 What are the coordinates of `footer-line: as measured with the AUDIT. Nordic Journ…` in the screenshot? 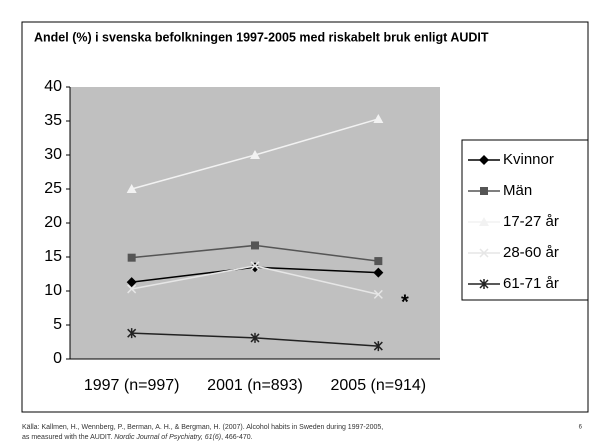 It's located at (137, 437).